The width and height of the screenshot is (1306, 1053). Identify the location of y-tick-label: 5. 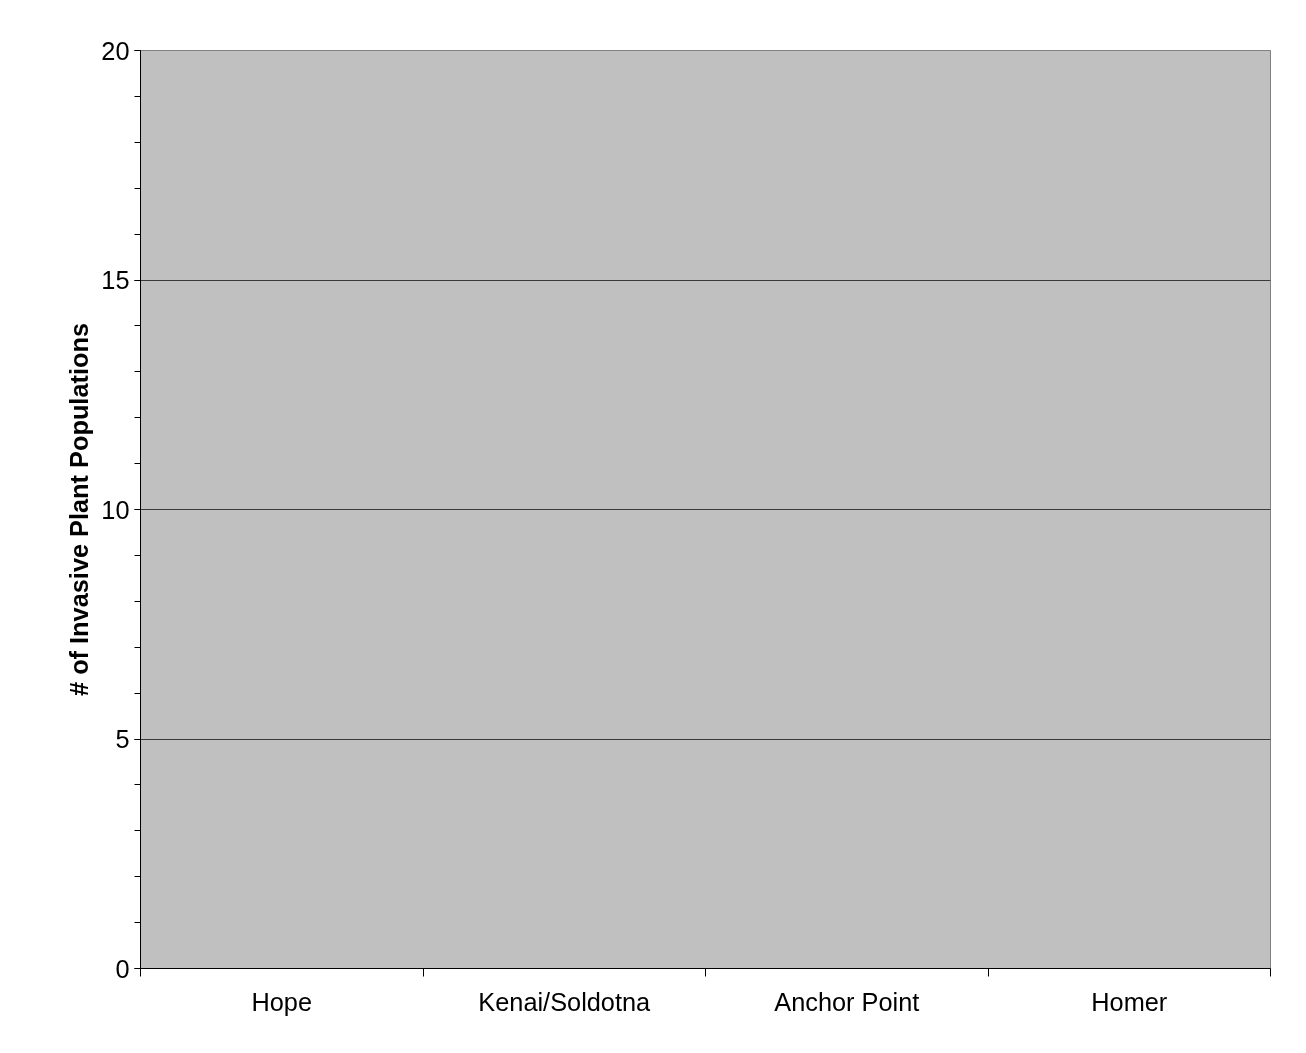
(122, 739).